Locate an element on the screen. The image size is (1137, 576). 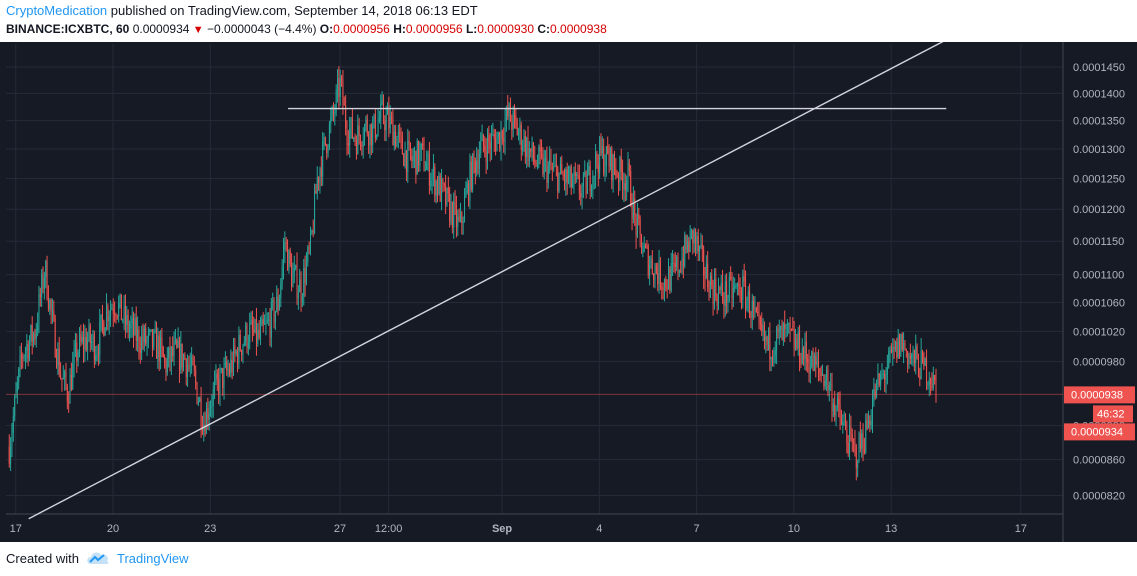
tradingview-brand: TradingView is located at coordinates (152, 558).